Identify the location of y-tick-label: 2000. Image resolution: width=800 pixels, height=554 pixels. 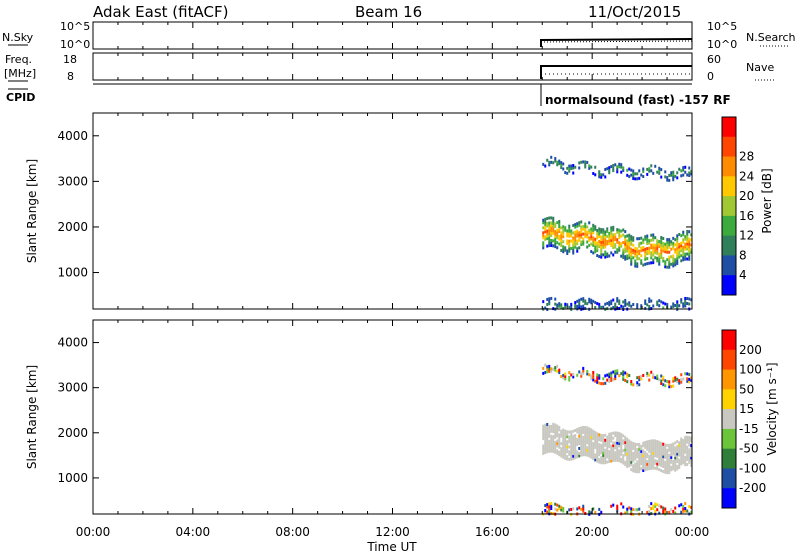
(72, 433).